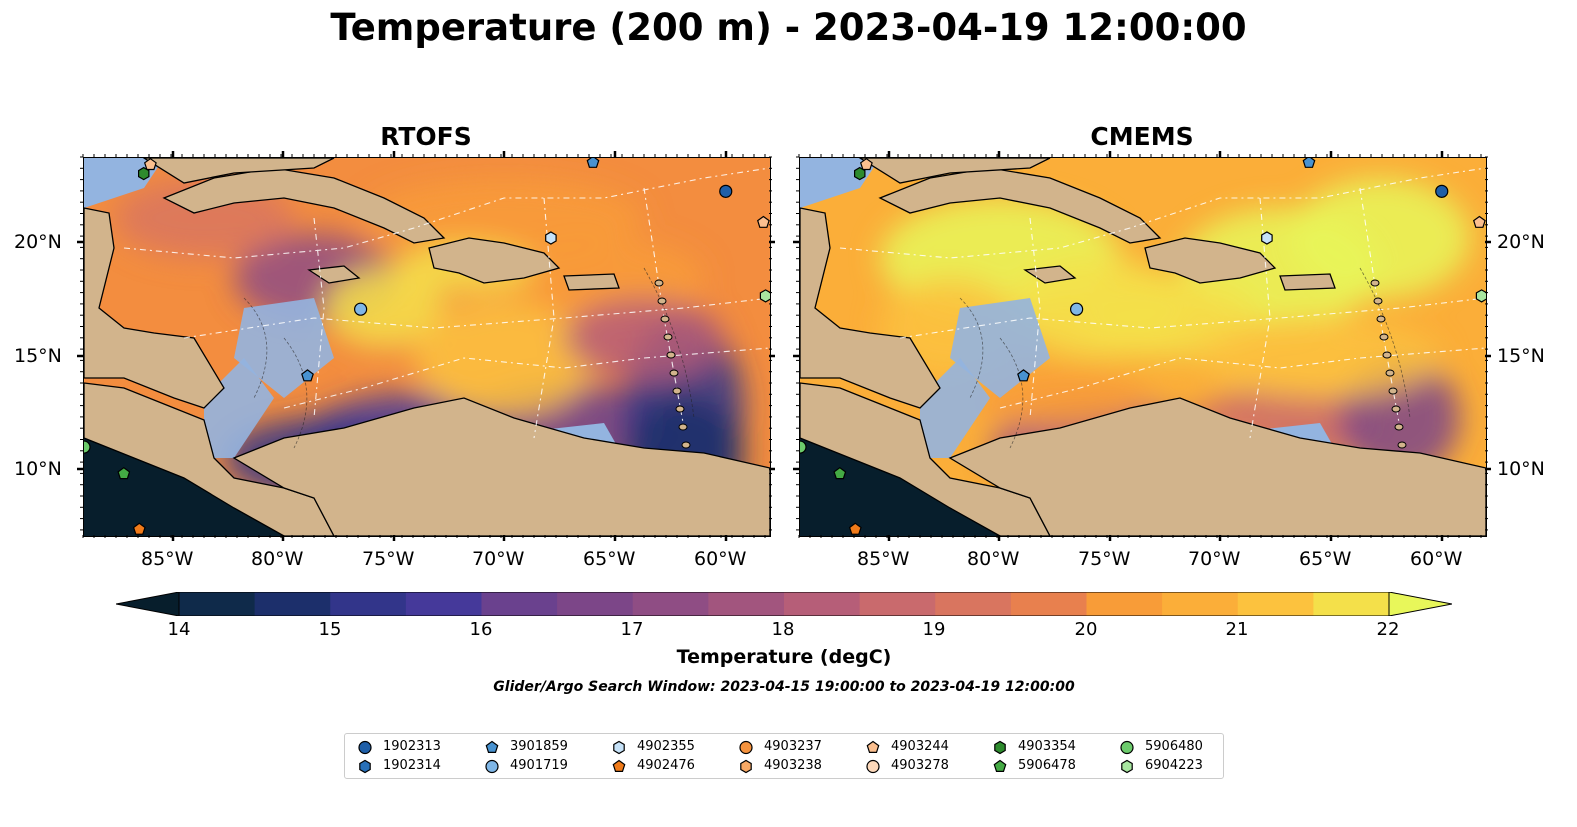 This screenshot has height=827, width=1577. Describe the element at coordinates (920, 746) in the screenshot. I see `legend-label: 4903244` at that location.